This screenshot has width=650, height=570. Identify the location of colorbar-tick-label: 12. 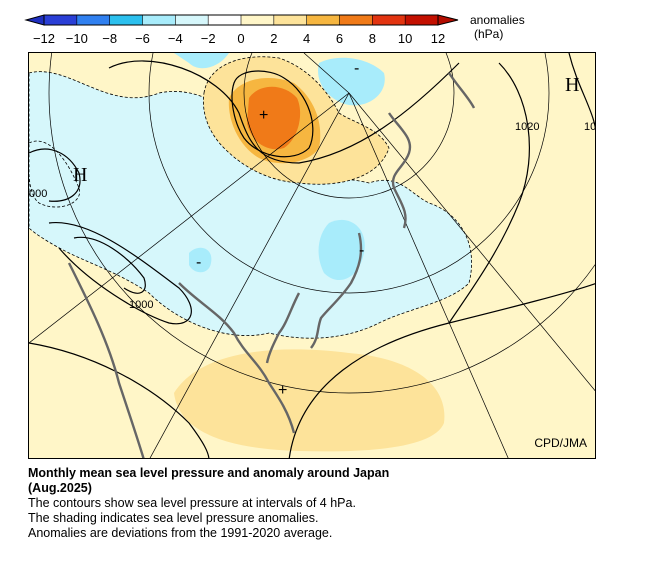
(438, 38).